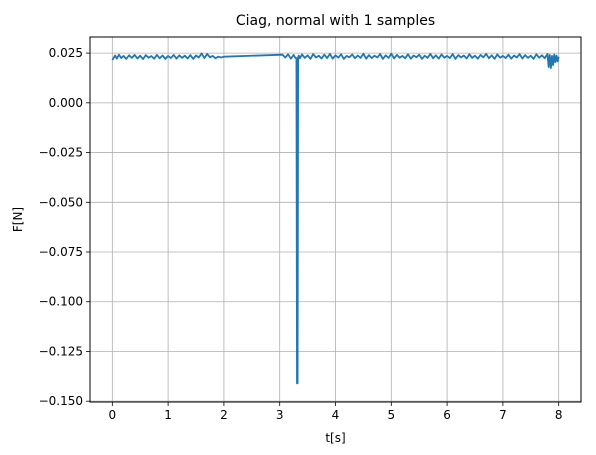 This screenshot has height=455, width=596. Describe the element at coordinates (61, 252) in the screenshot. I see `y-tick-label: −0.075` at that location.